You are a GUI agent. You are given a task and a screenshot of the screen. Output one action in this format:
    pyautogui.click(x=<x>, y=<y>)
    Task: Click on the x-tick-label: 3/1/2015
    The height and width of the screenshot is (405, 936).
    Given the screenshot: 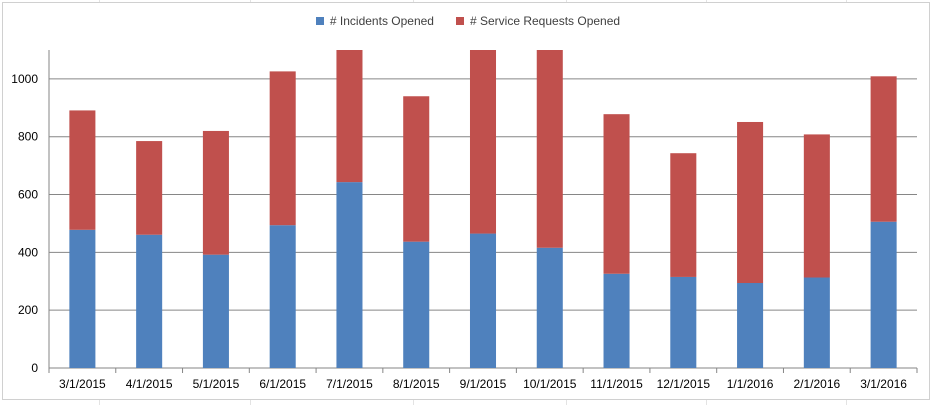 What is the action you would take?
    pyautogui.click(x=82, y=384)
    